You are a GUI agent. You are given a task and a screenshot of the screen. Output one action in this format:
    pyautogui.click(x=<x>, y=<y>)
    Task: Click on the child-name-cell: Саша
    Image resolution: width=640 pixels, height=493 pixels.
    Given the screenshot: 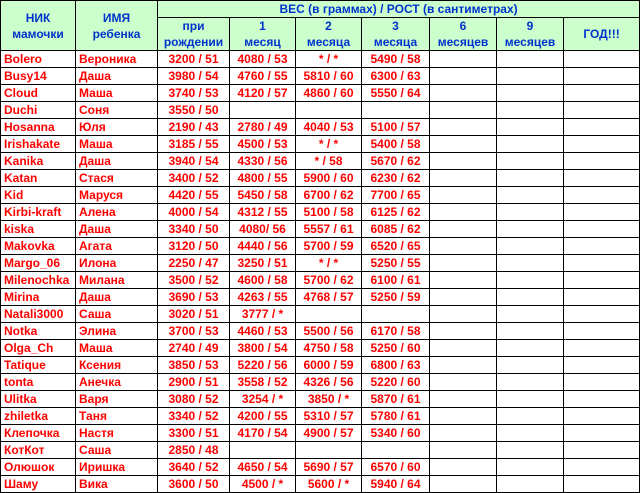 What is the action you would take?
    pyautogui.click(x=116, y=314)
    